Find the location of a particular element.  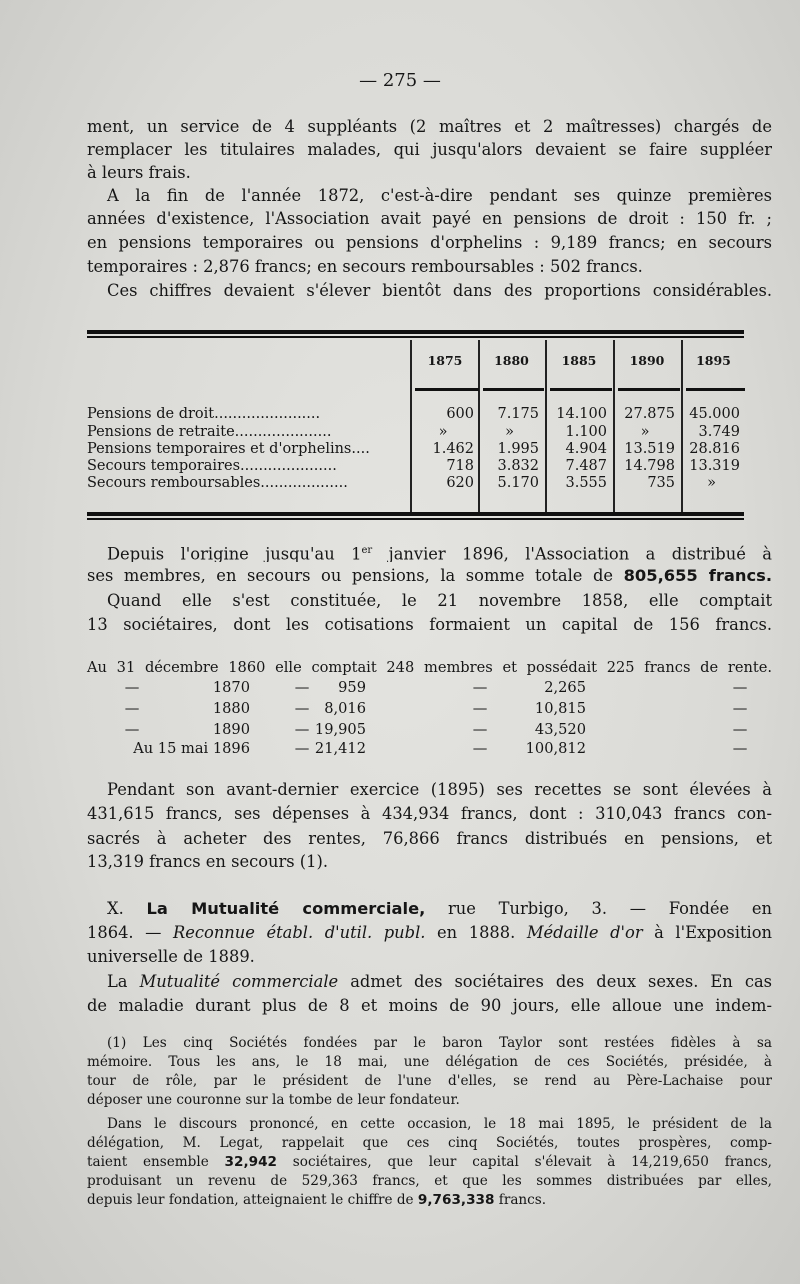

table-cell: 1.462 is located at coordinates (453, 449).